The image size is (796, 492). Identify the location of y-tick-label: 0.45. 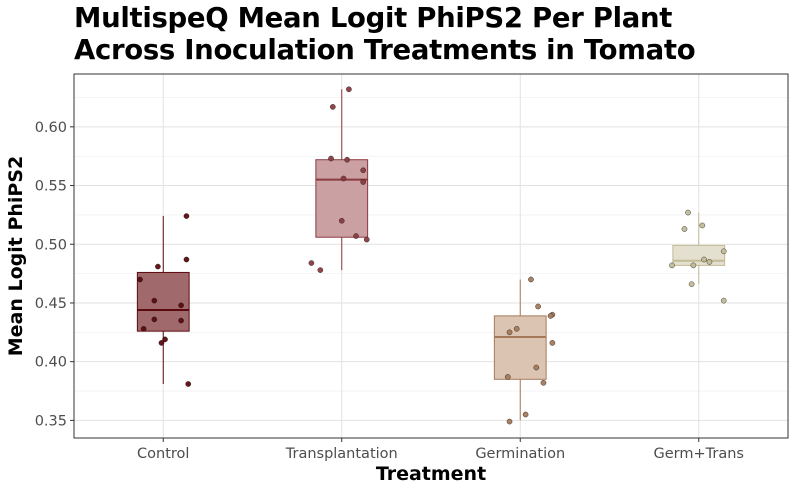
(51, 304).